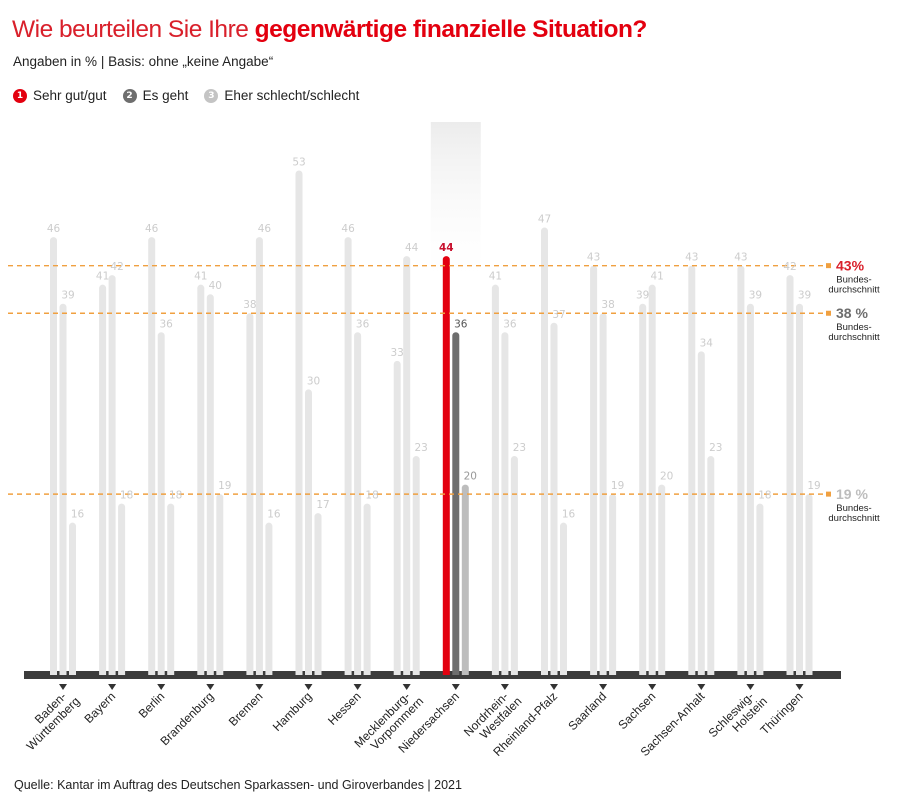 Image resolution: width=900 pixels, height=806 pixels. What do you see at coordinates (298, 162) in the screenshot?
I see `data-label: 53` at bounding box center [298, 162].